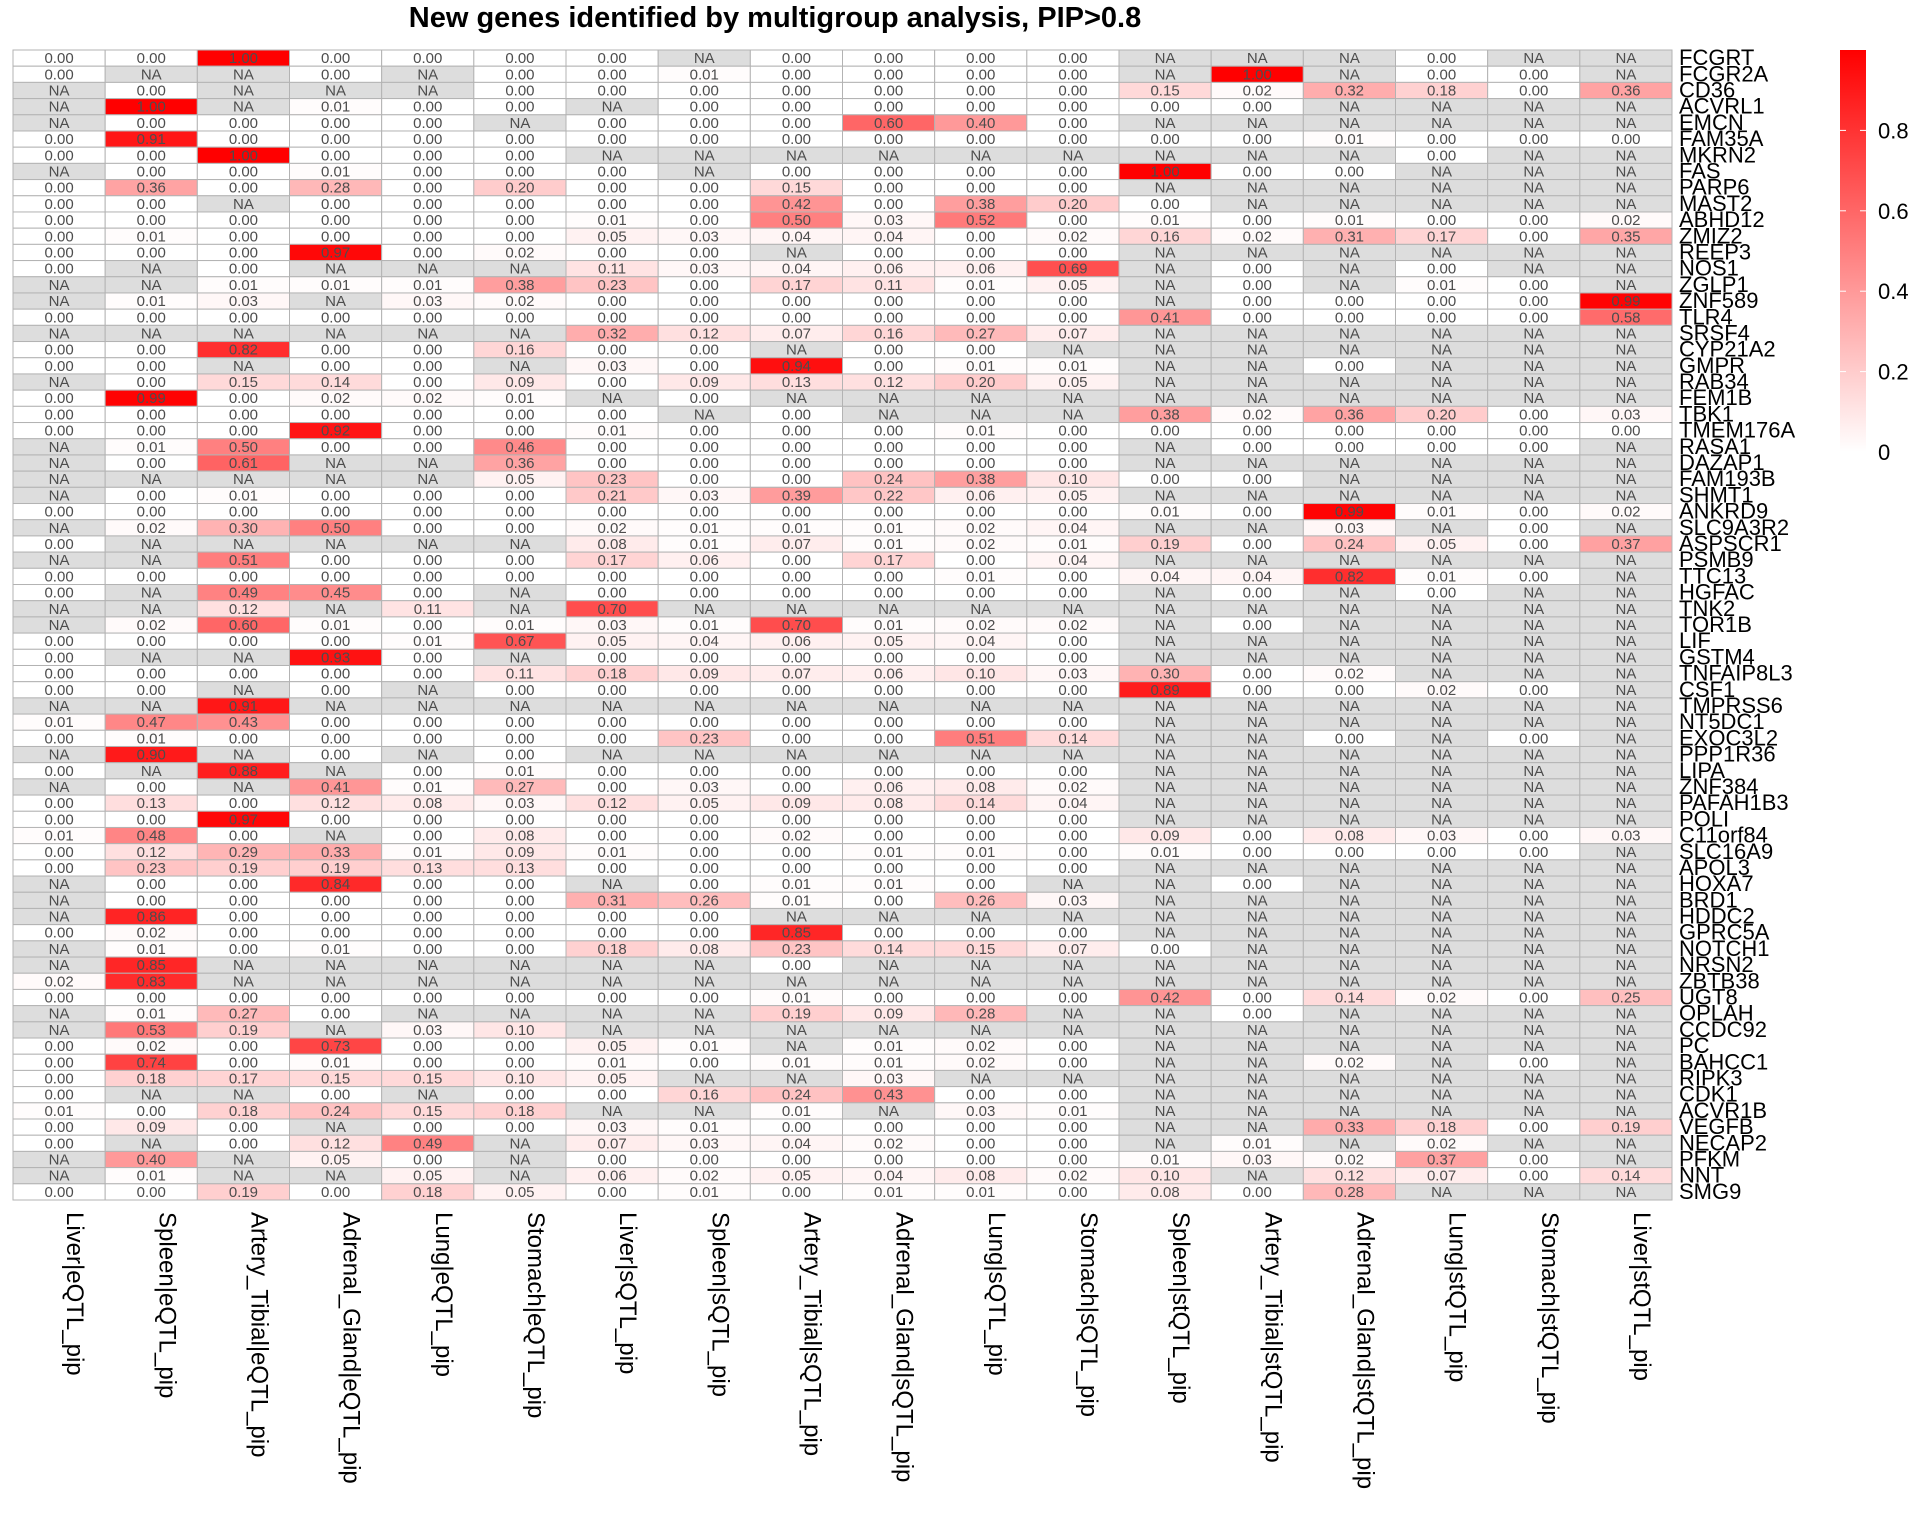 Image resolution: width=1920 pixels, height=1536 pixels. Describe the element at coordinates (151, 852) in the screenshot. I see `cell-value-label: 0.12` at that location.